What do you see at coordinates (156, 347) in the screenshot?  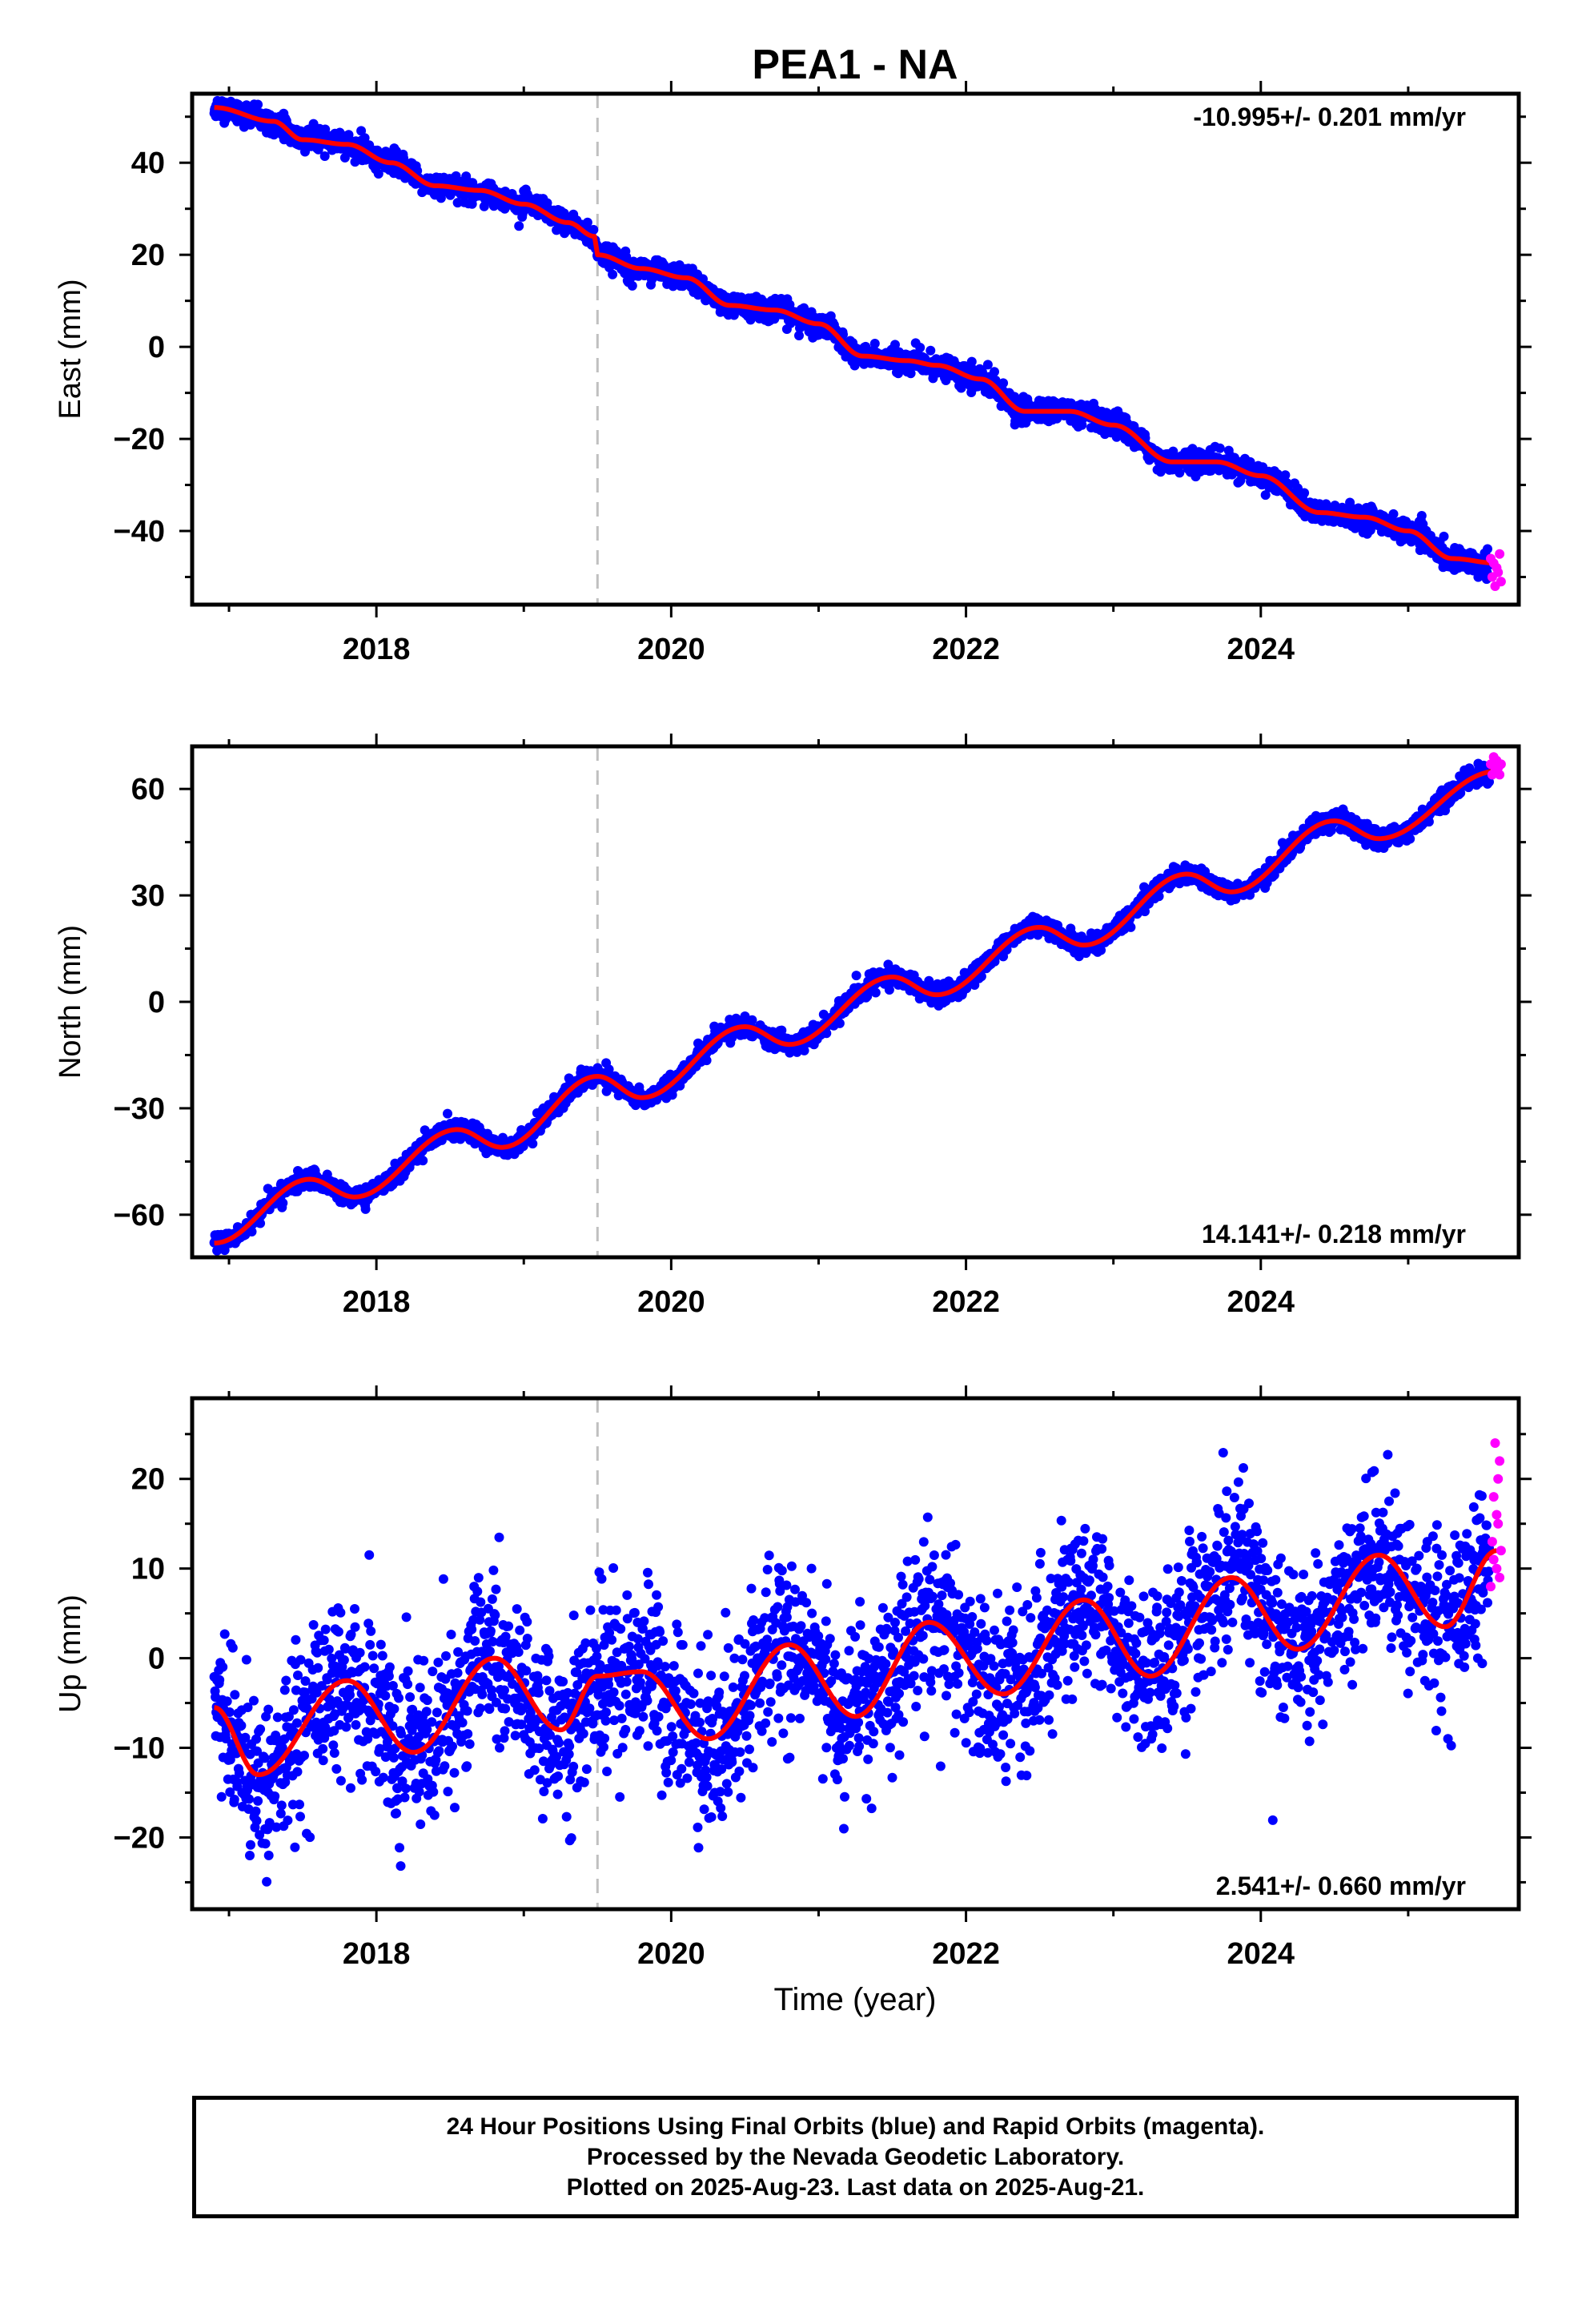 I see `y-tick-label: 0` at bounding box center [156, 347].